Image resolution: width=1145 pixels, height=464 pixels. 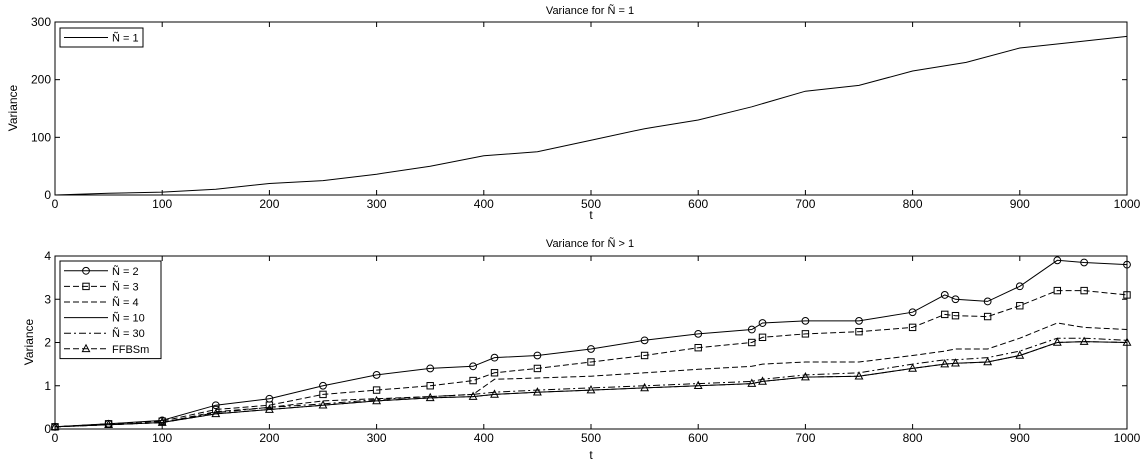 I want to click on y-tick-label: 3, so click(x=47, y=299).